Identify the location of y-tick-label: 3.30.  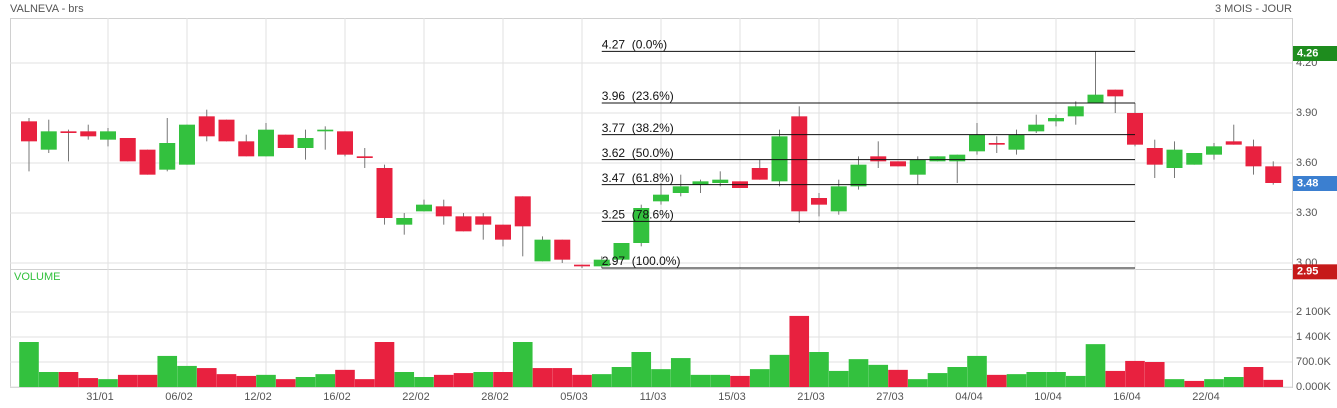
(1306, 213).